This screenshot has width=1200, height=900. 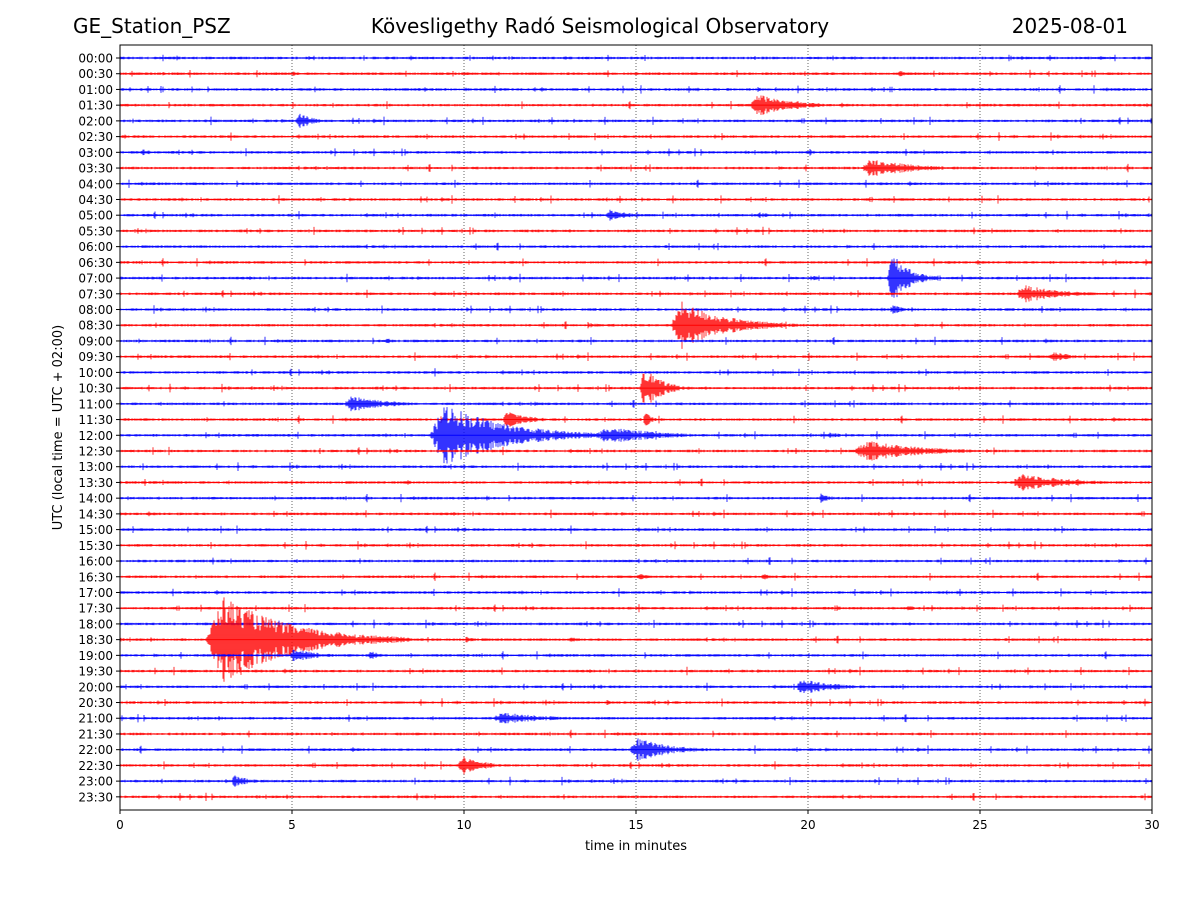 What do you see at coordinates (95, 750) in the screenshot?
I see `y-tick-label-44: 22:00` at bounding box center [95, 750].